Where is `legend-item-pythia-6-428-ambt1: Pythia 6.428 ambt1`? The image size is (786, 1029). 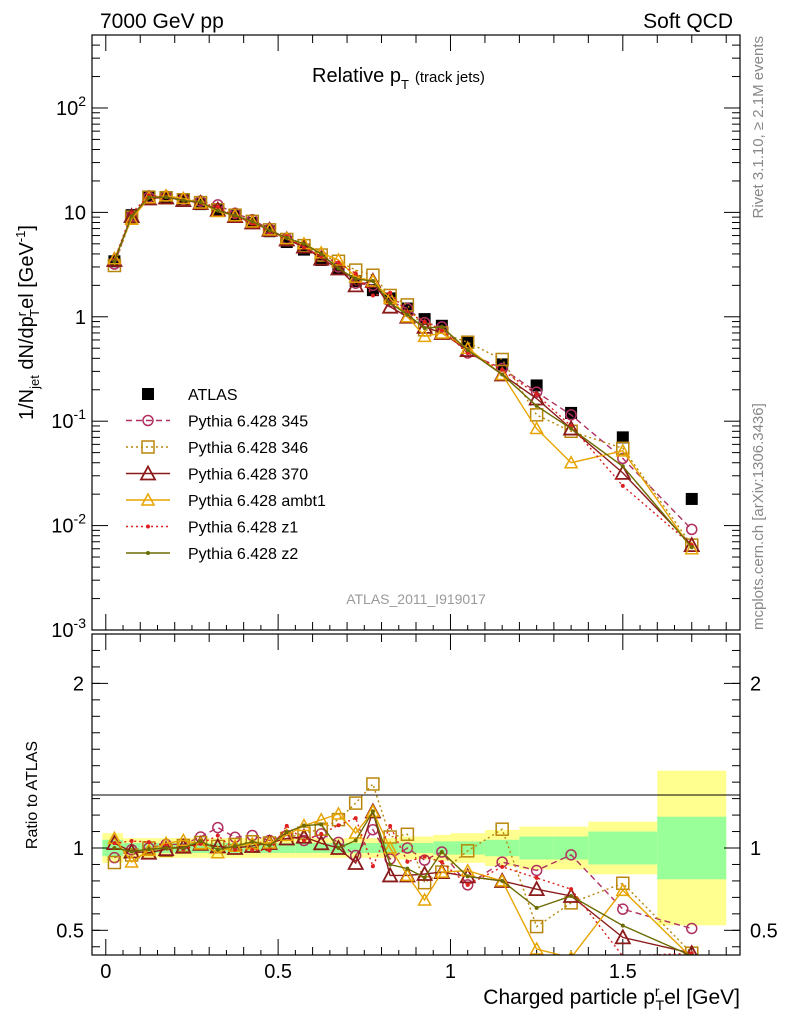 legend-item-pythia-6-428-ambt1: Pythia 6.428 ambt1 is located at coordinates (226, 501).